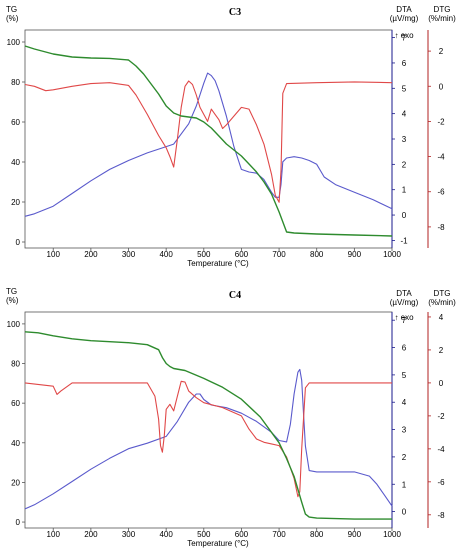  I want to click on x-tick-label-c3: 700, so click(279, 254).